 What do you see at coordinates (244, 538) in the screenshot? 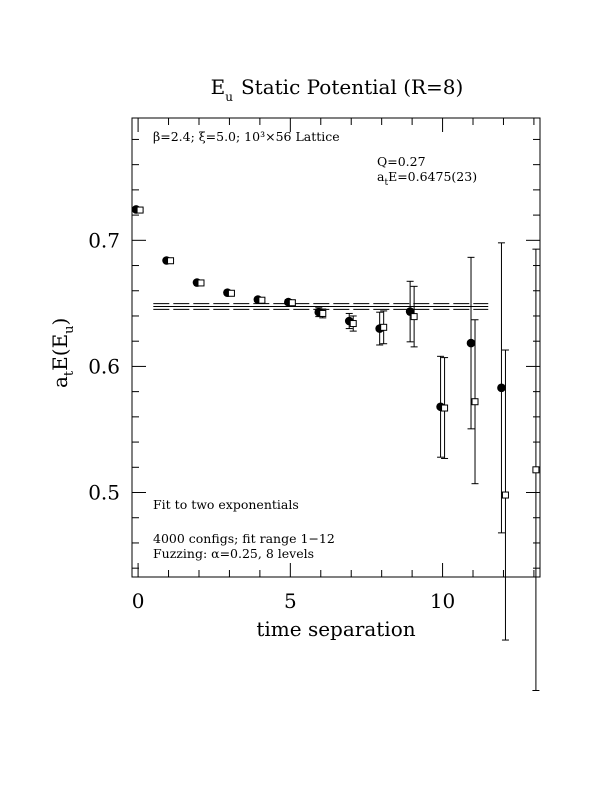
I see `configs-annotation: 4000 configs; fit range 1−12` at bounding box center [244, 538].